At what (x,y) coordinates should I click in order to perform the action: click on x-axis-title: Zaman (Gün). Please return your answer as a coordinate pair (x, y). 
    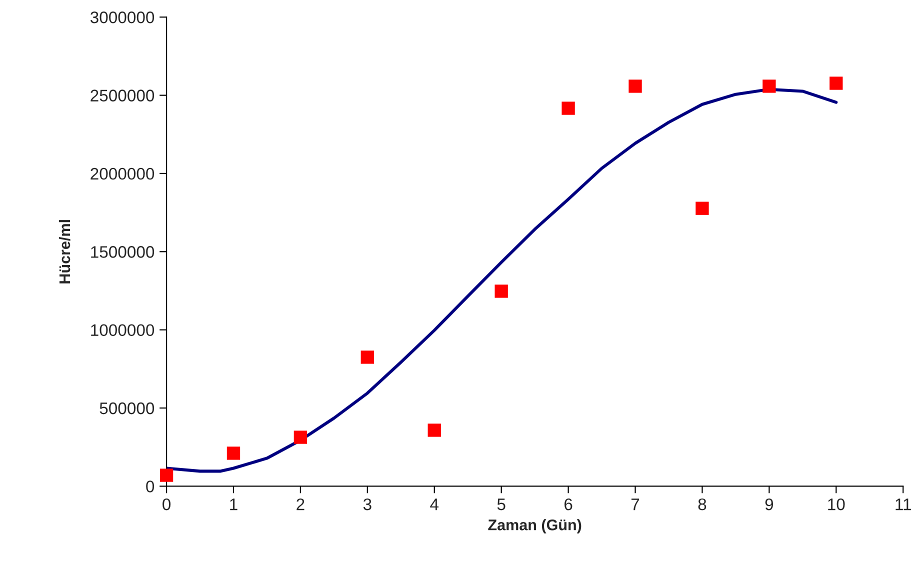
    Looking at the image, I should click on (535, 526).